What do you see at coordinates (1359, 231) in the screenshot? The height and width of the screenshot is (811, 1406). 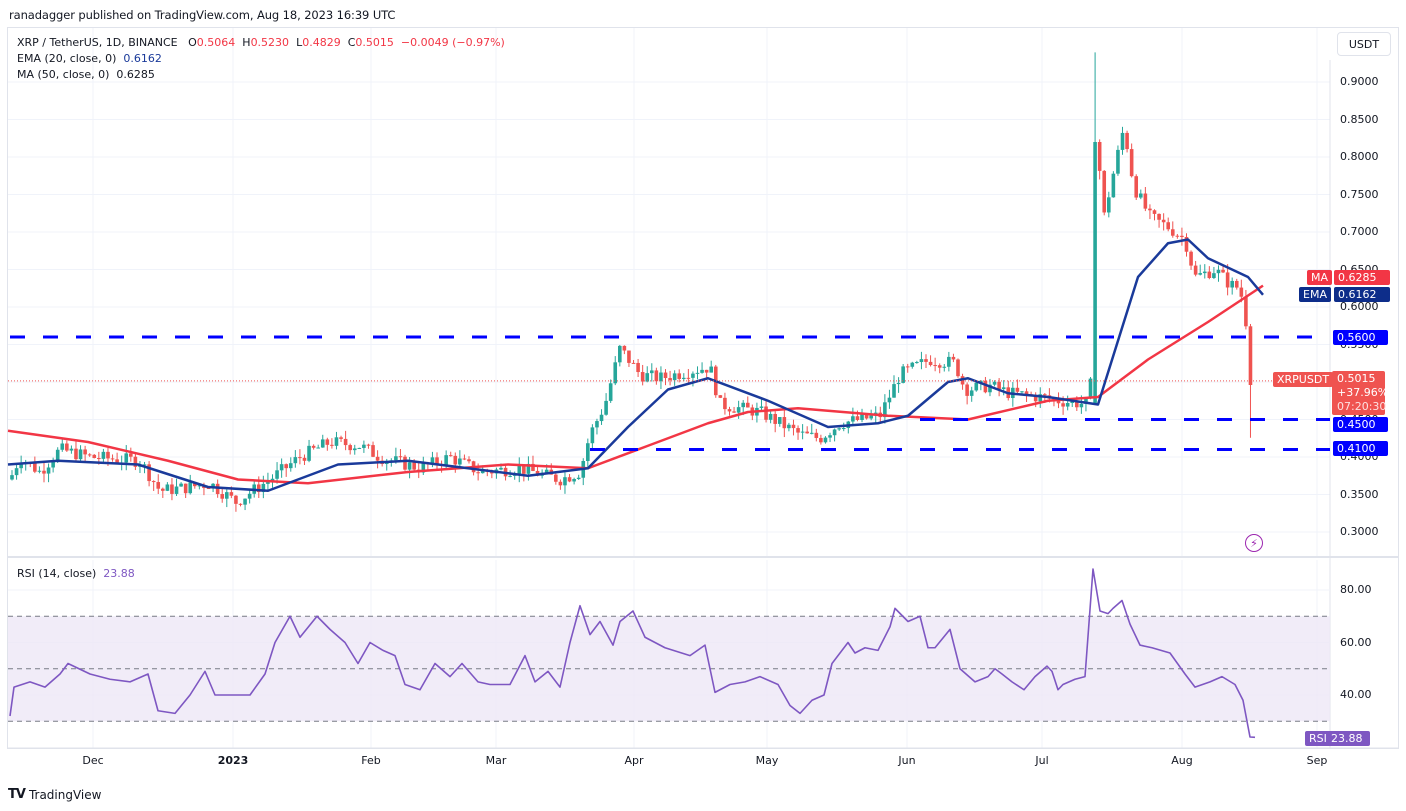 I see `price-tick: 0.7000` at bounding box center [1359, 231].